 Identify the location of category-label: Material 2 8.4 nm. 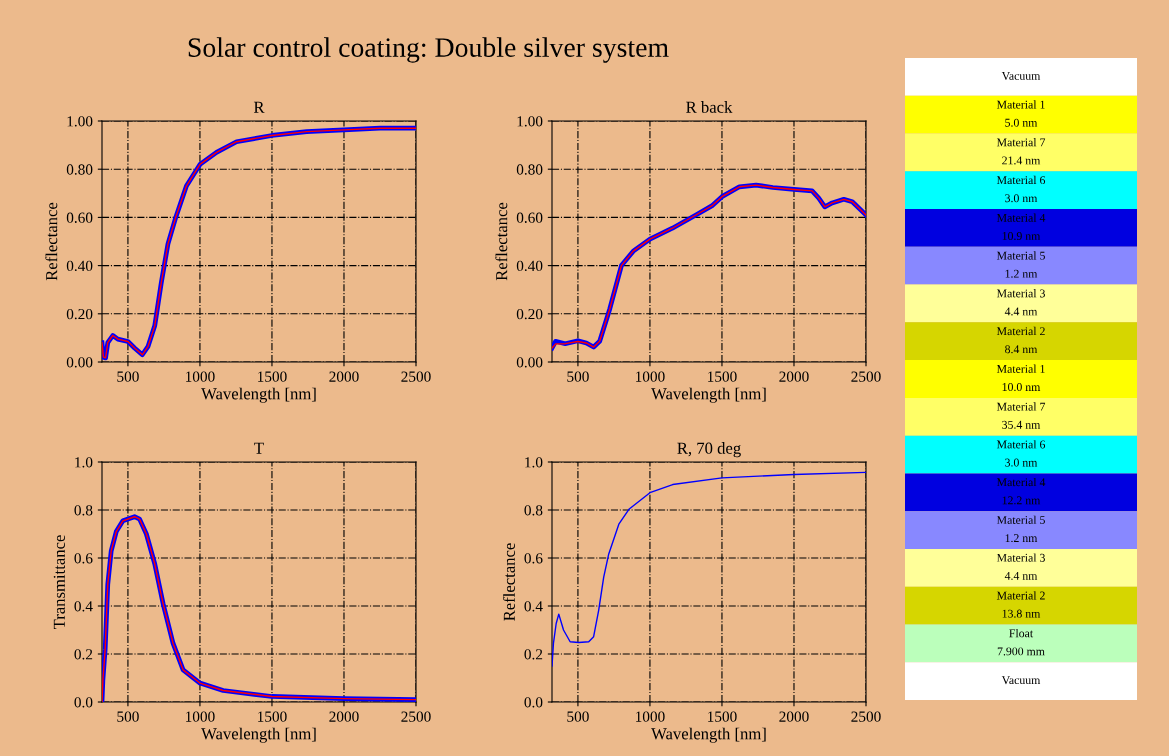
(1020, 340).